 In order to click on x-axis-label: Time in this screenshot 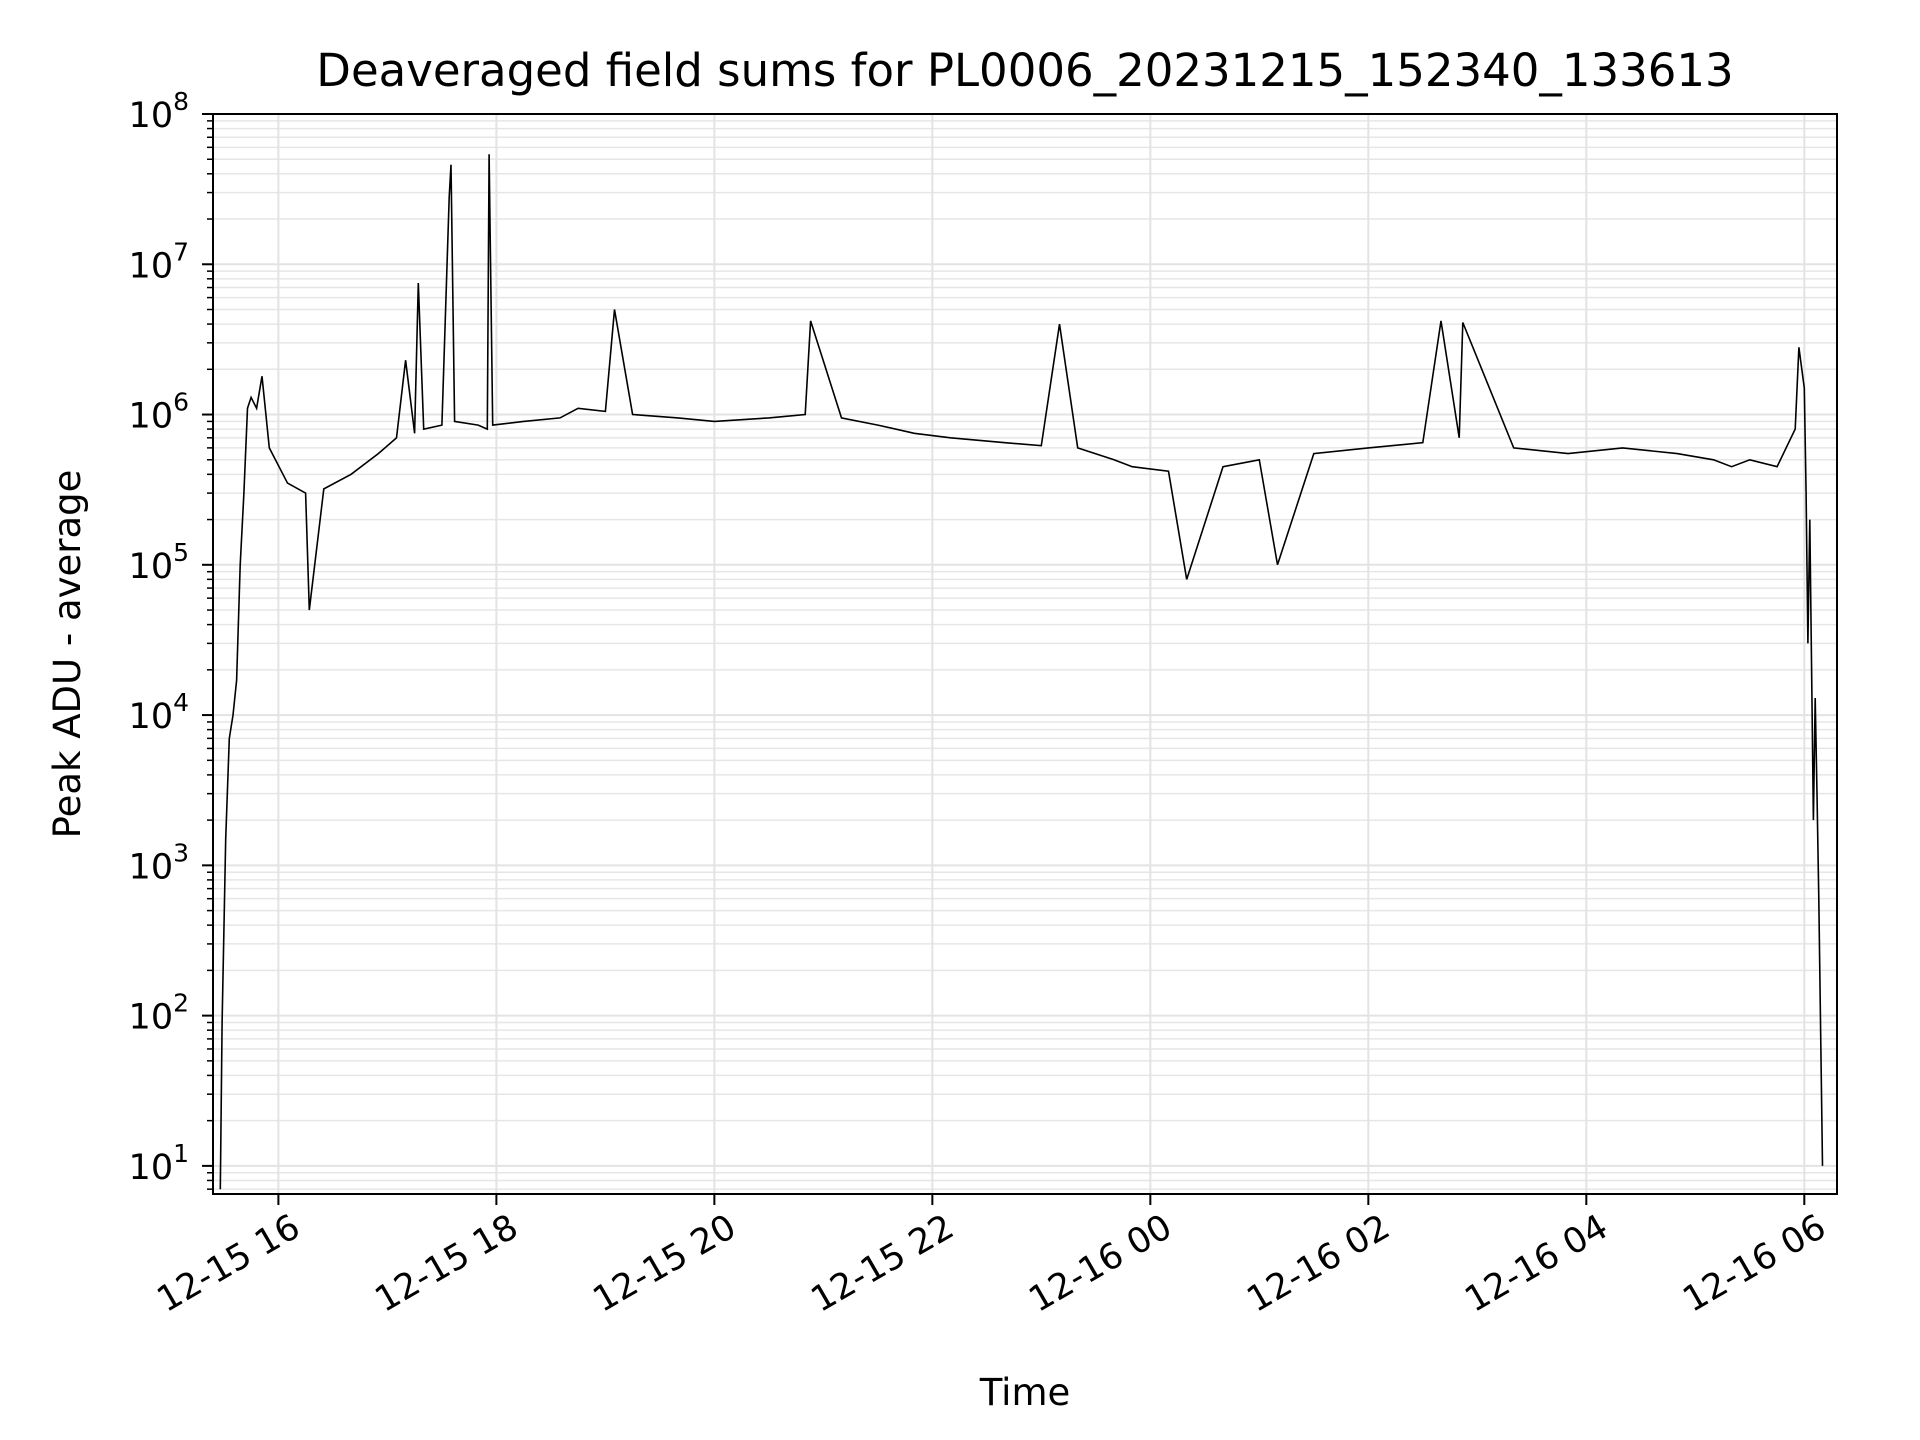, I will do `click(1025, 1392)`.